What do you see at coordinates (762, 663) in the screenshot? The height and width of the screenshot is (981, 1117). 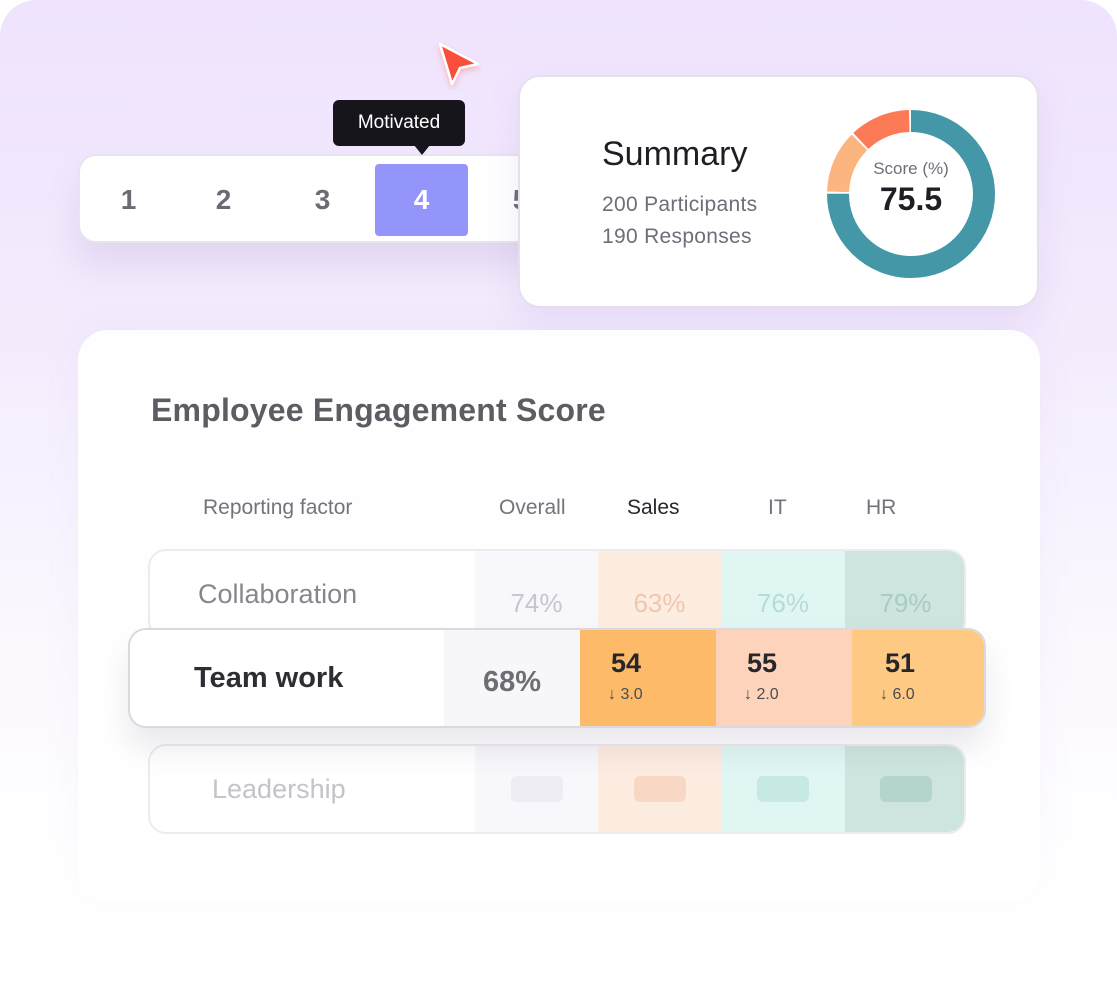 I see `cell-value: 55` at bounding box center [762, 663].